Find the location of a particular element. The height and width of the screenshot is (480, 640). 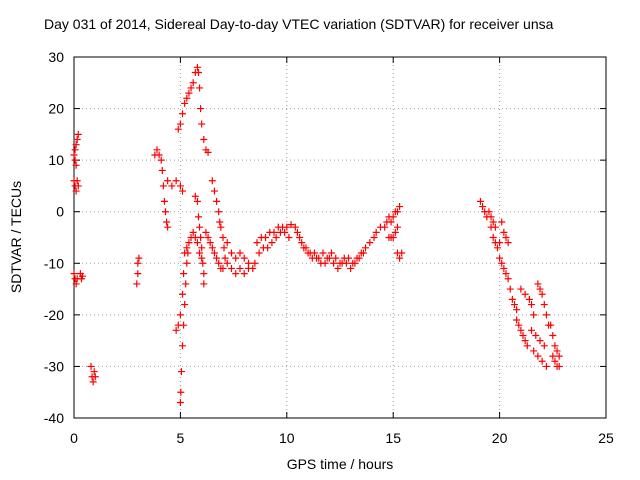

x-tick-label: 20 is located at coordinates (500, 438).